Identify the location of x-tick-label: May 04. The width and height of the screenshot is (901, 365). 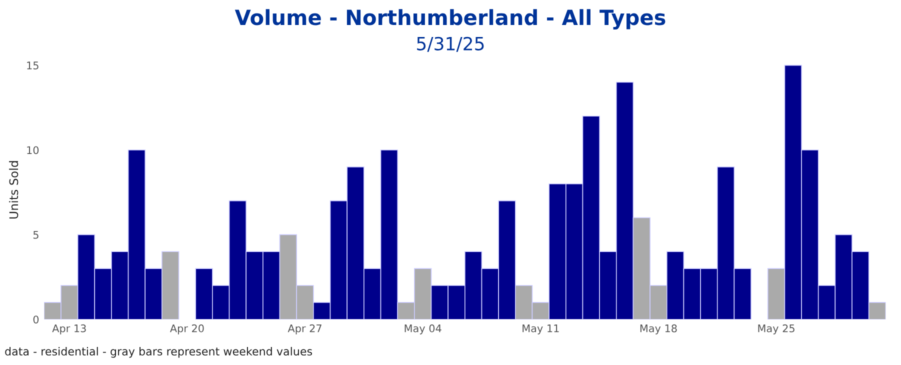
(423, 329).